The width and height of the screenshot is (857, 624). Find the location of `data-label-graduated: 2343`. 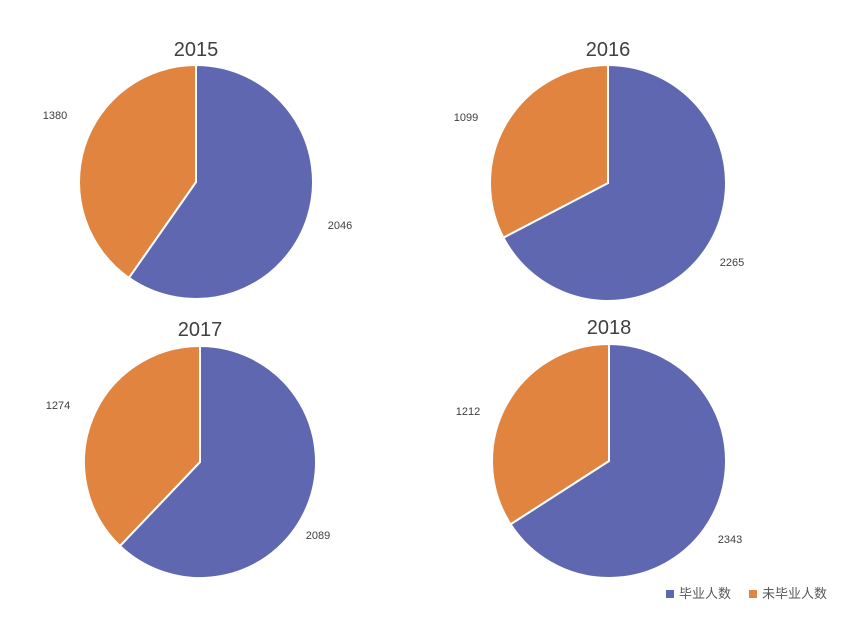

data-label-graduated: 2343 is located at coordinates (730, 540).